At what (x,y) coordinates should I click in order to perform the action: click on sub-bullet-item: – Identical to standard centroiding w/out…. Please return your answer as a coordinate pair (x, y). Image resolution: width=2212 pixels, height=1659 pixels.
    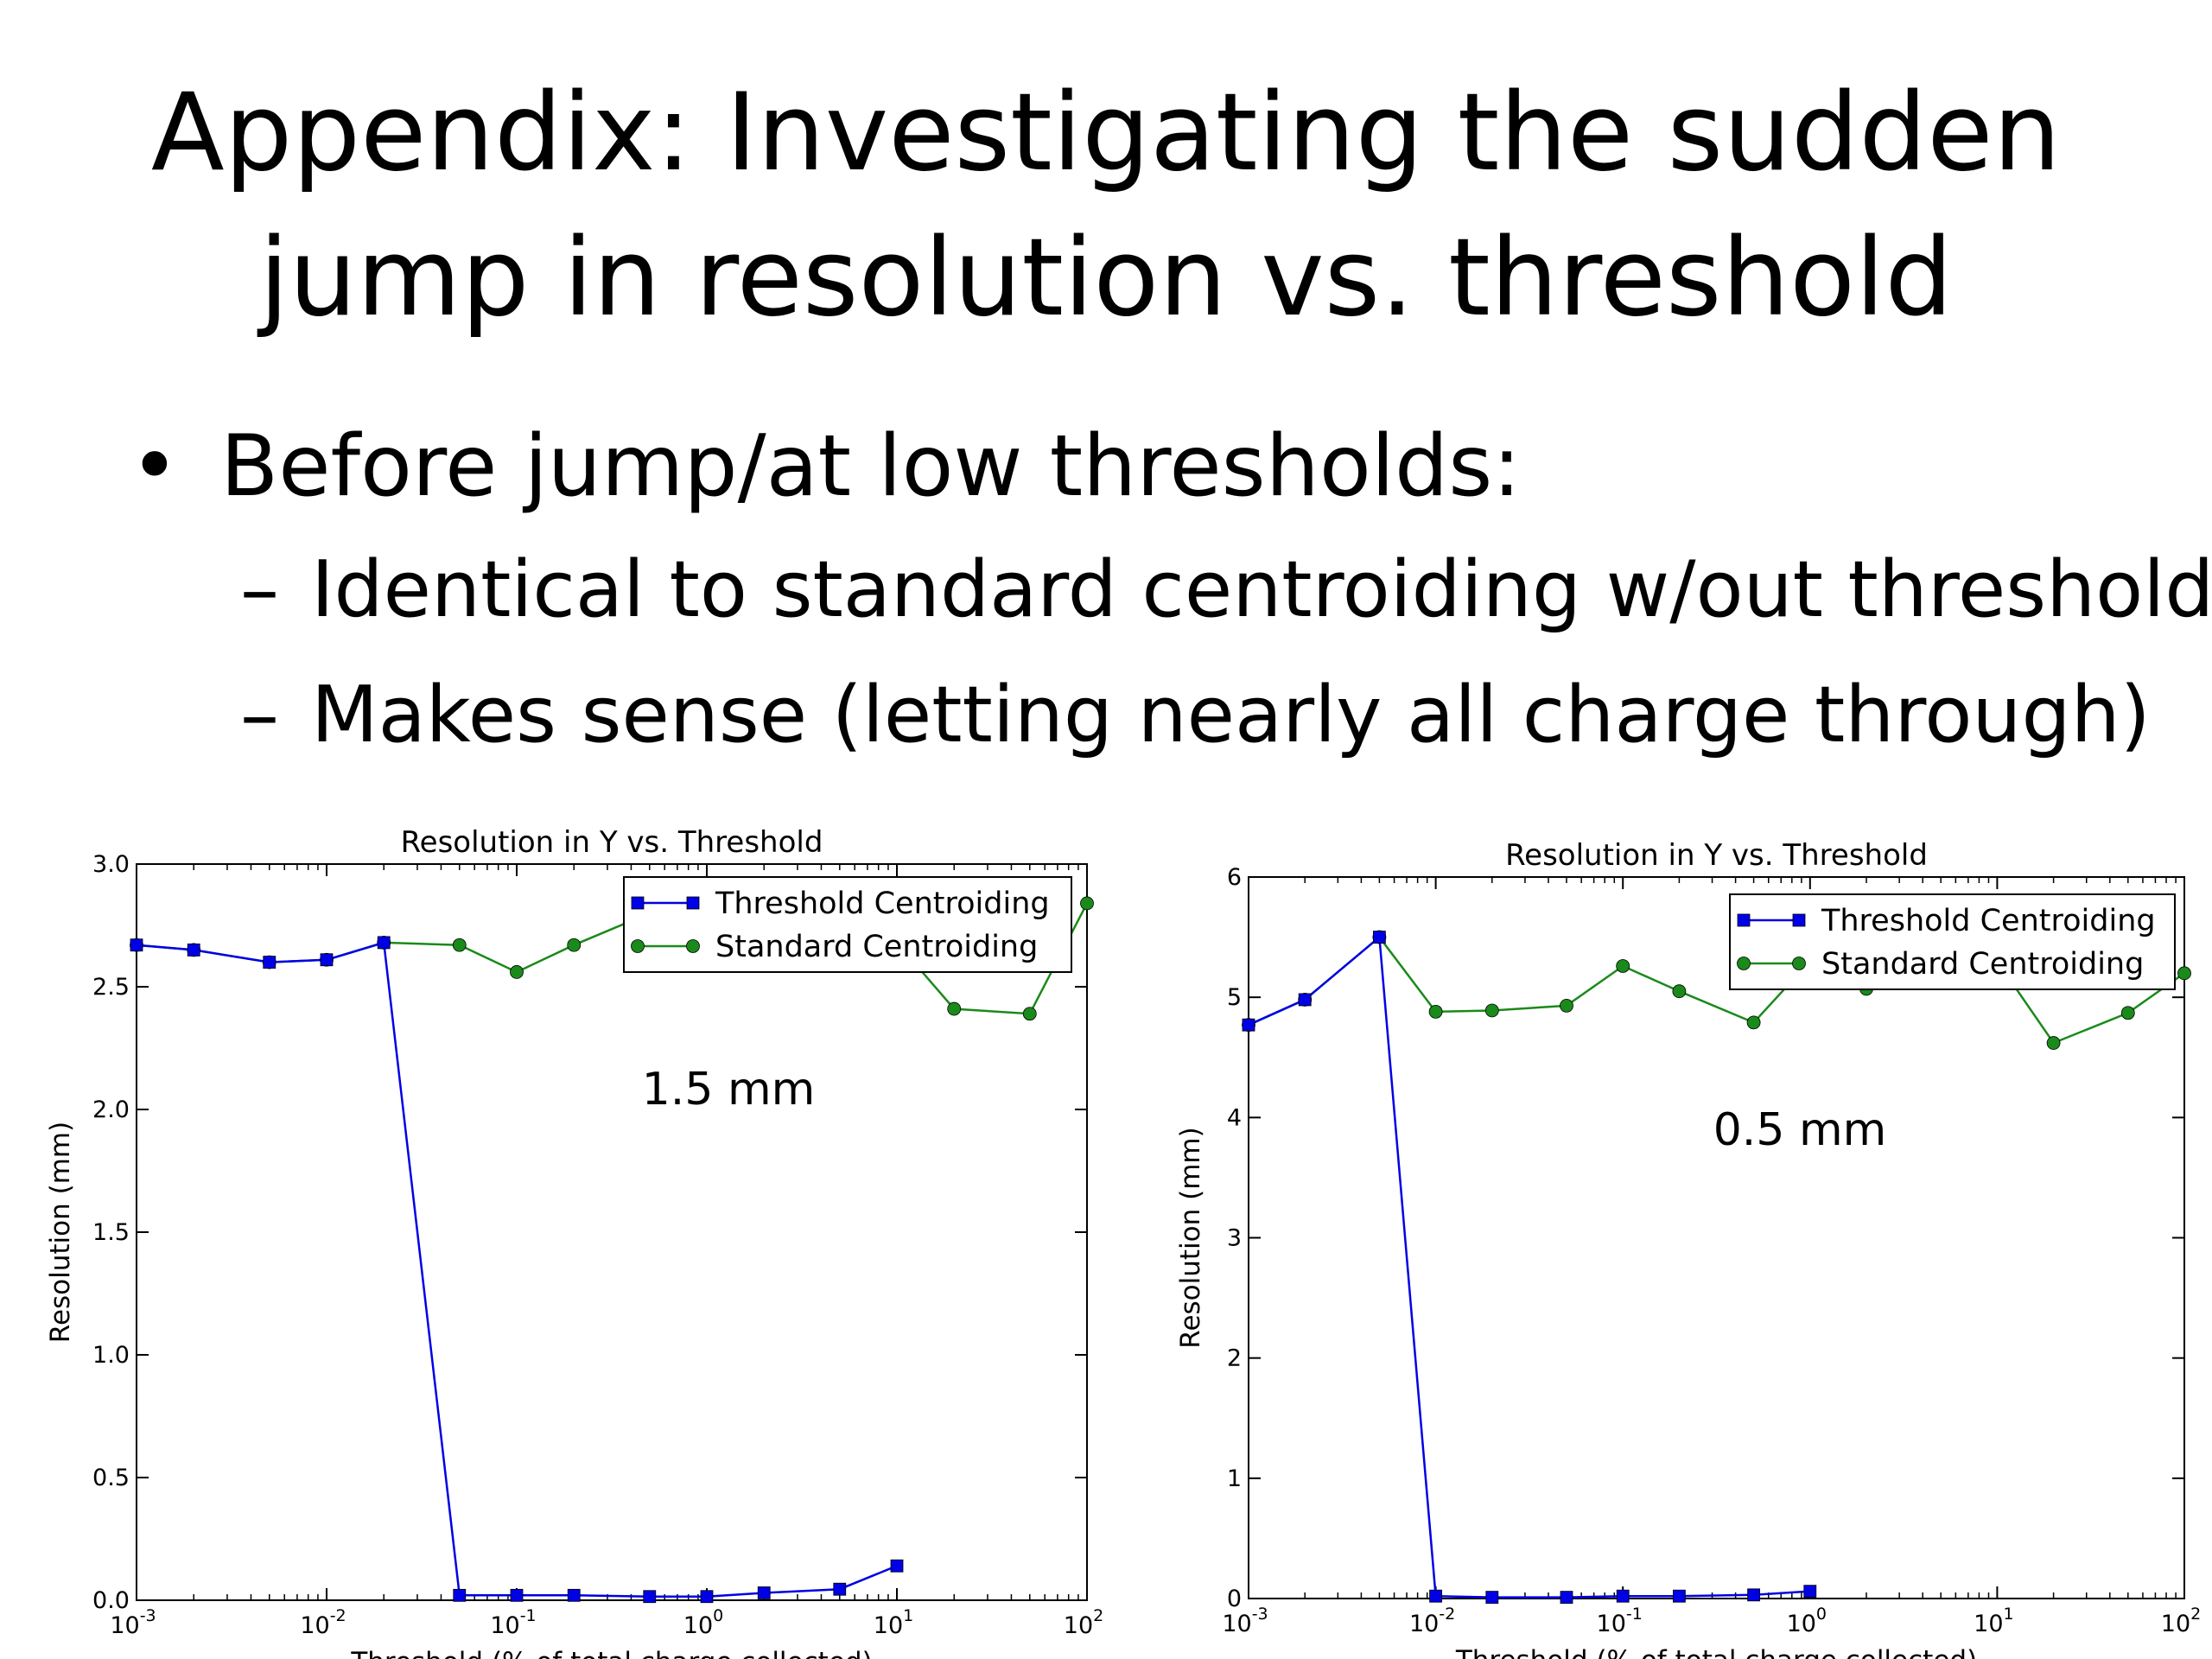
    Looking at the image, I should click on (1171, 589).